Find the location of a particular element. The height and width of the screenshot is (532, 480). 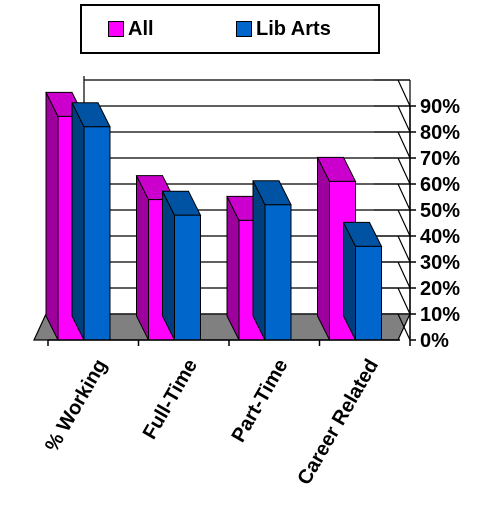

y-tick-label: 70% is located at coordinates (440, 159).